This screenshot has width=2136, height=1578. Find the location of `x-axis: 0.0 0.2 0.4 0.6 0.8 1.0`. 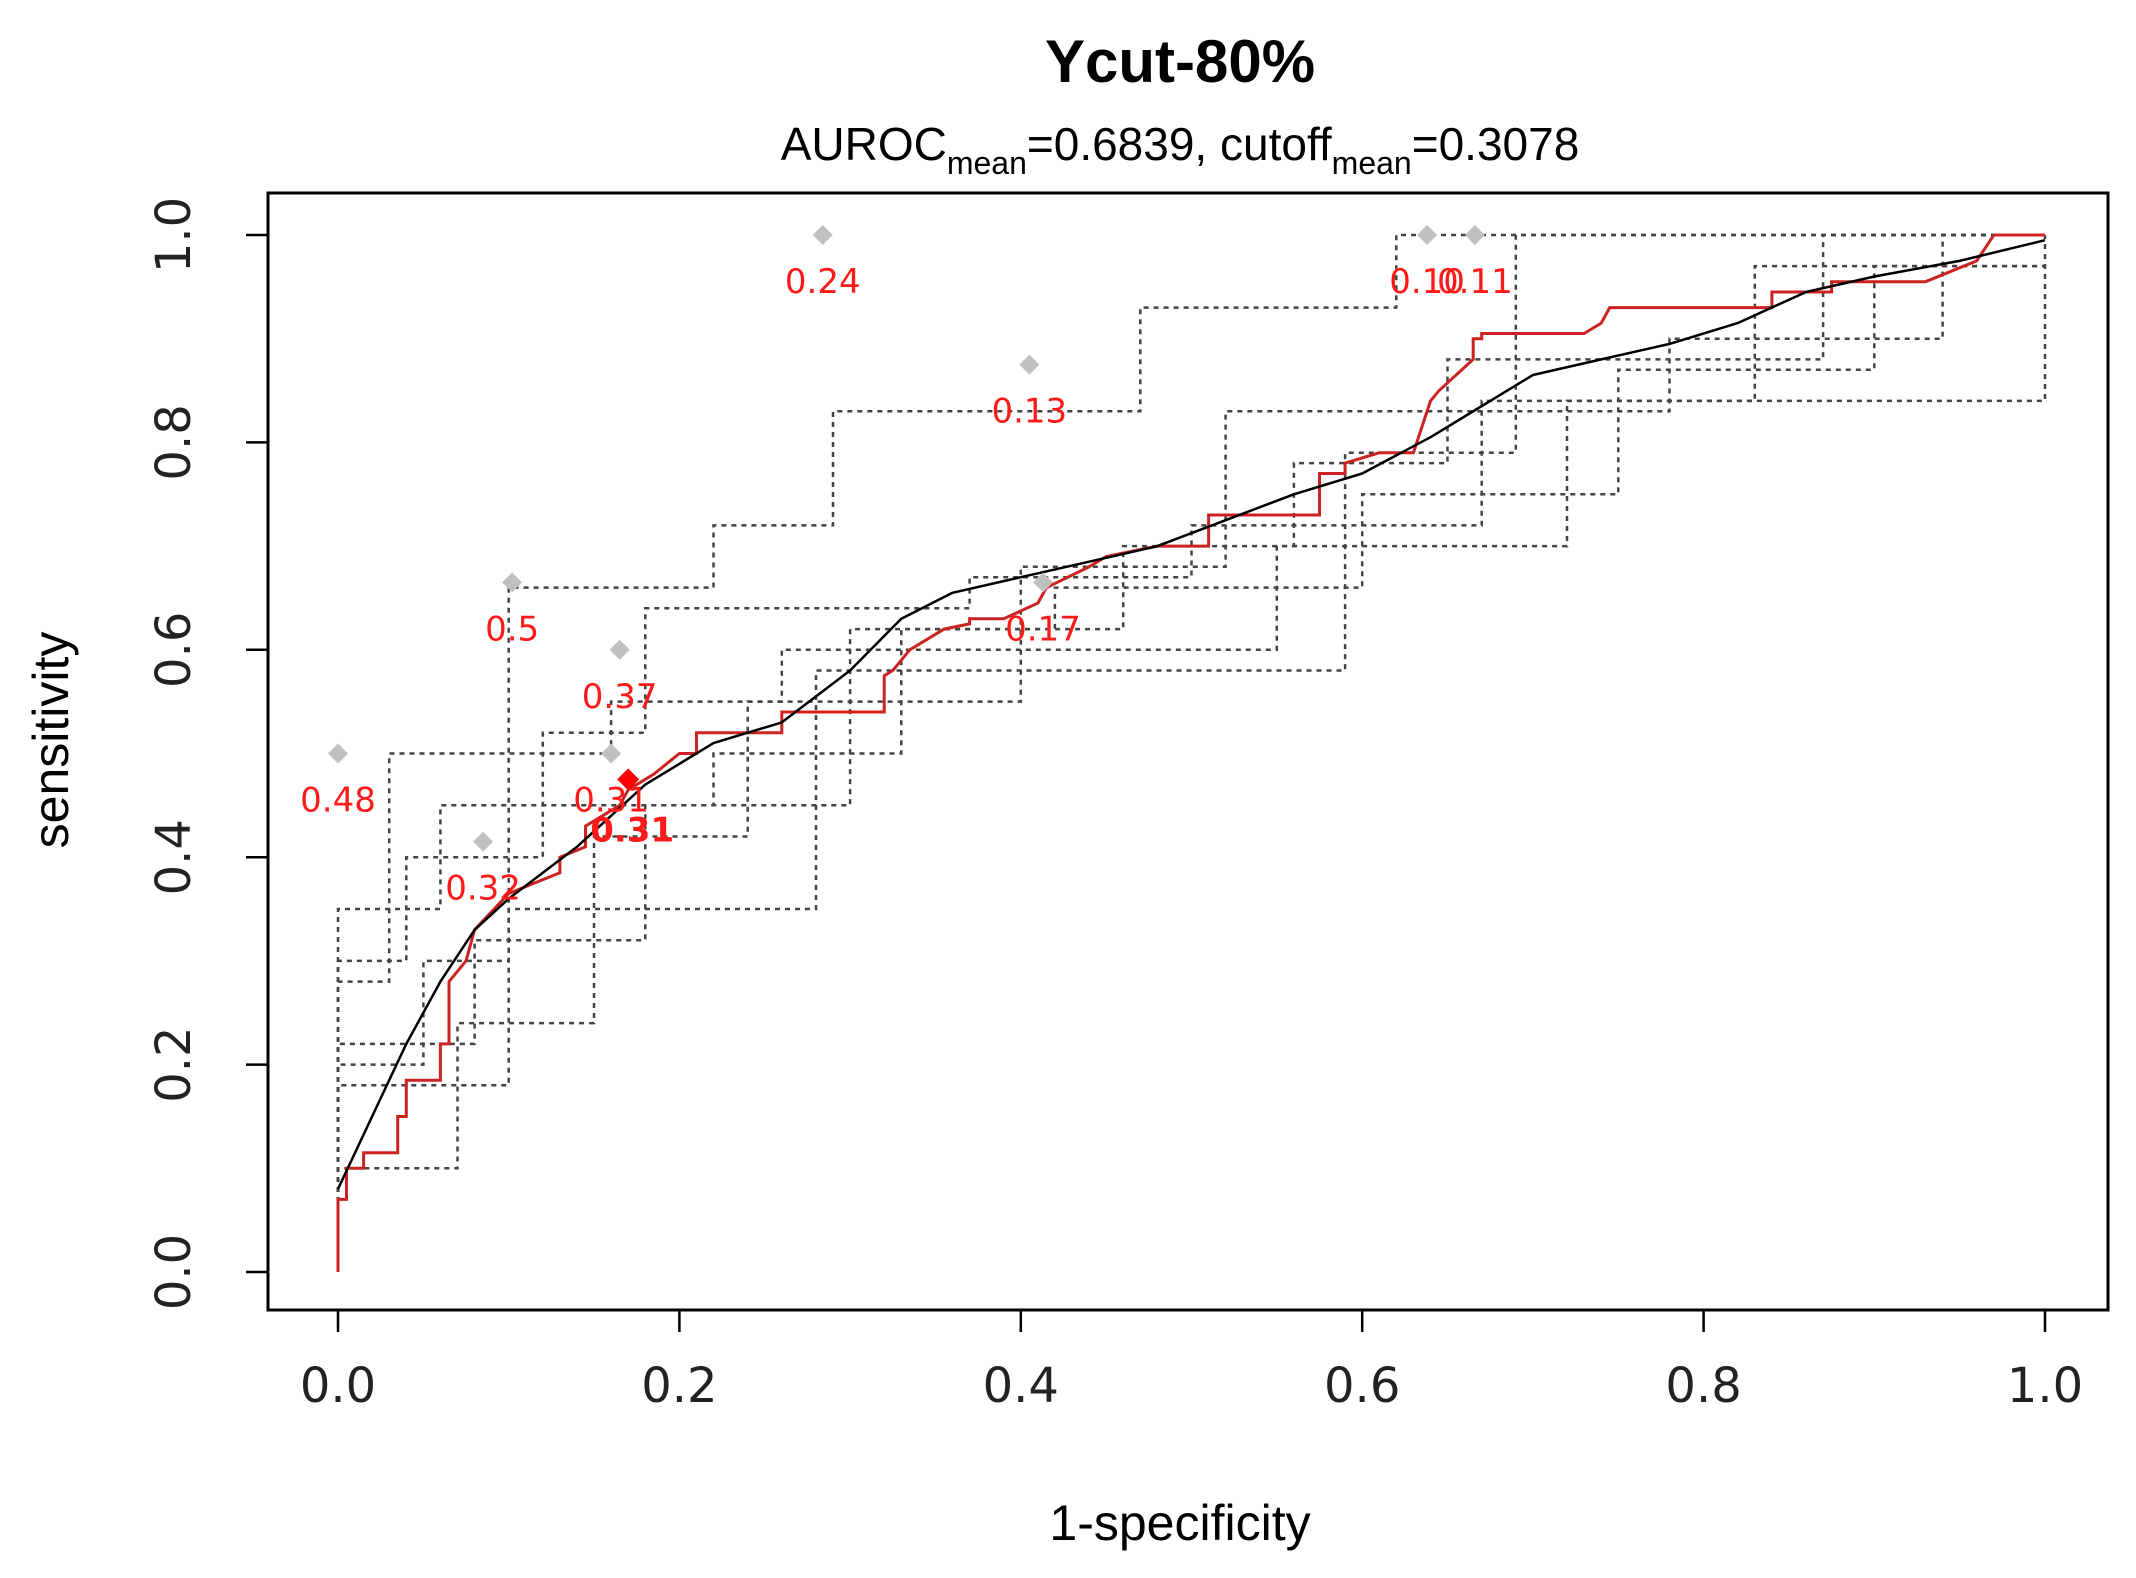

x-axis: 0.0 0.2 0.4 0.6 0.8 1.0 is located at coordinates (1191, 1361).